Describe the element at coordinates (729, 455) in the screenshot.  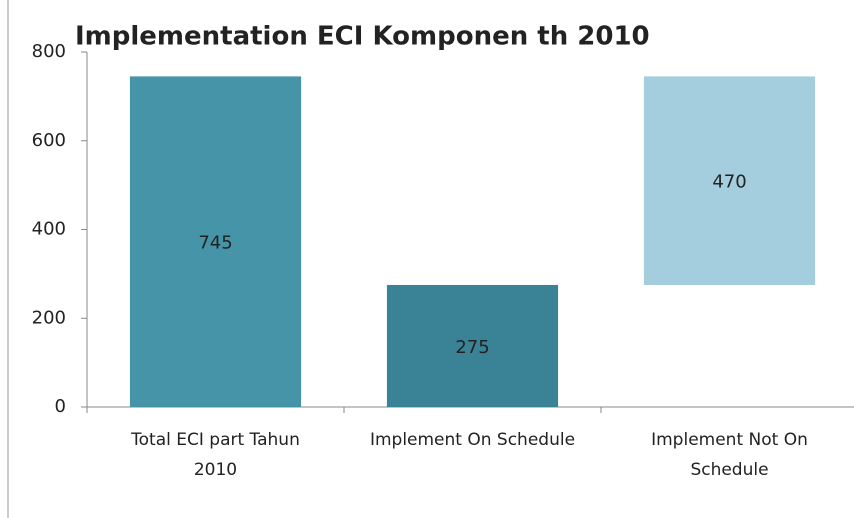
I see `x-tick-label: Implement Not On Schedule` at that location.